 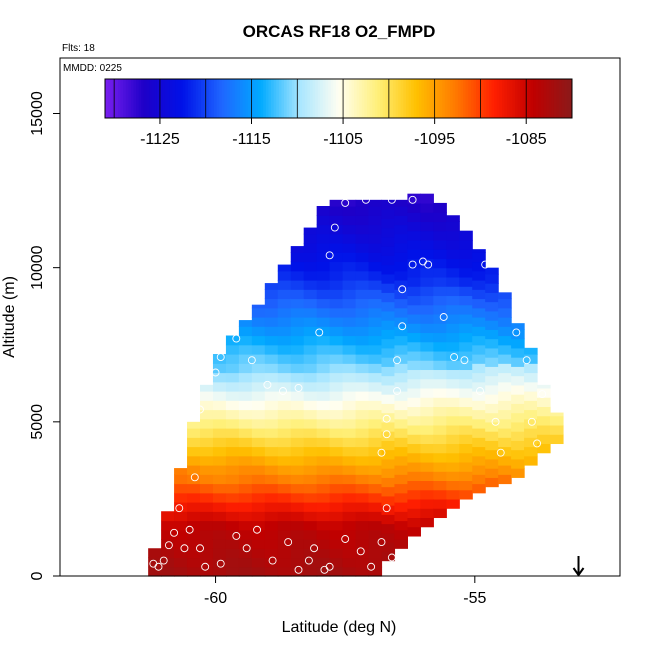 I want to click on observation-point, so click(x=215, y=372).